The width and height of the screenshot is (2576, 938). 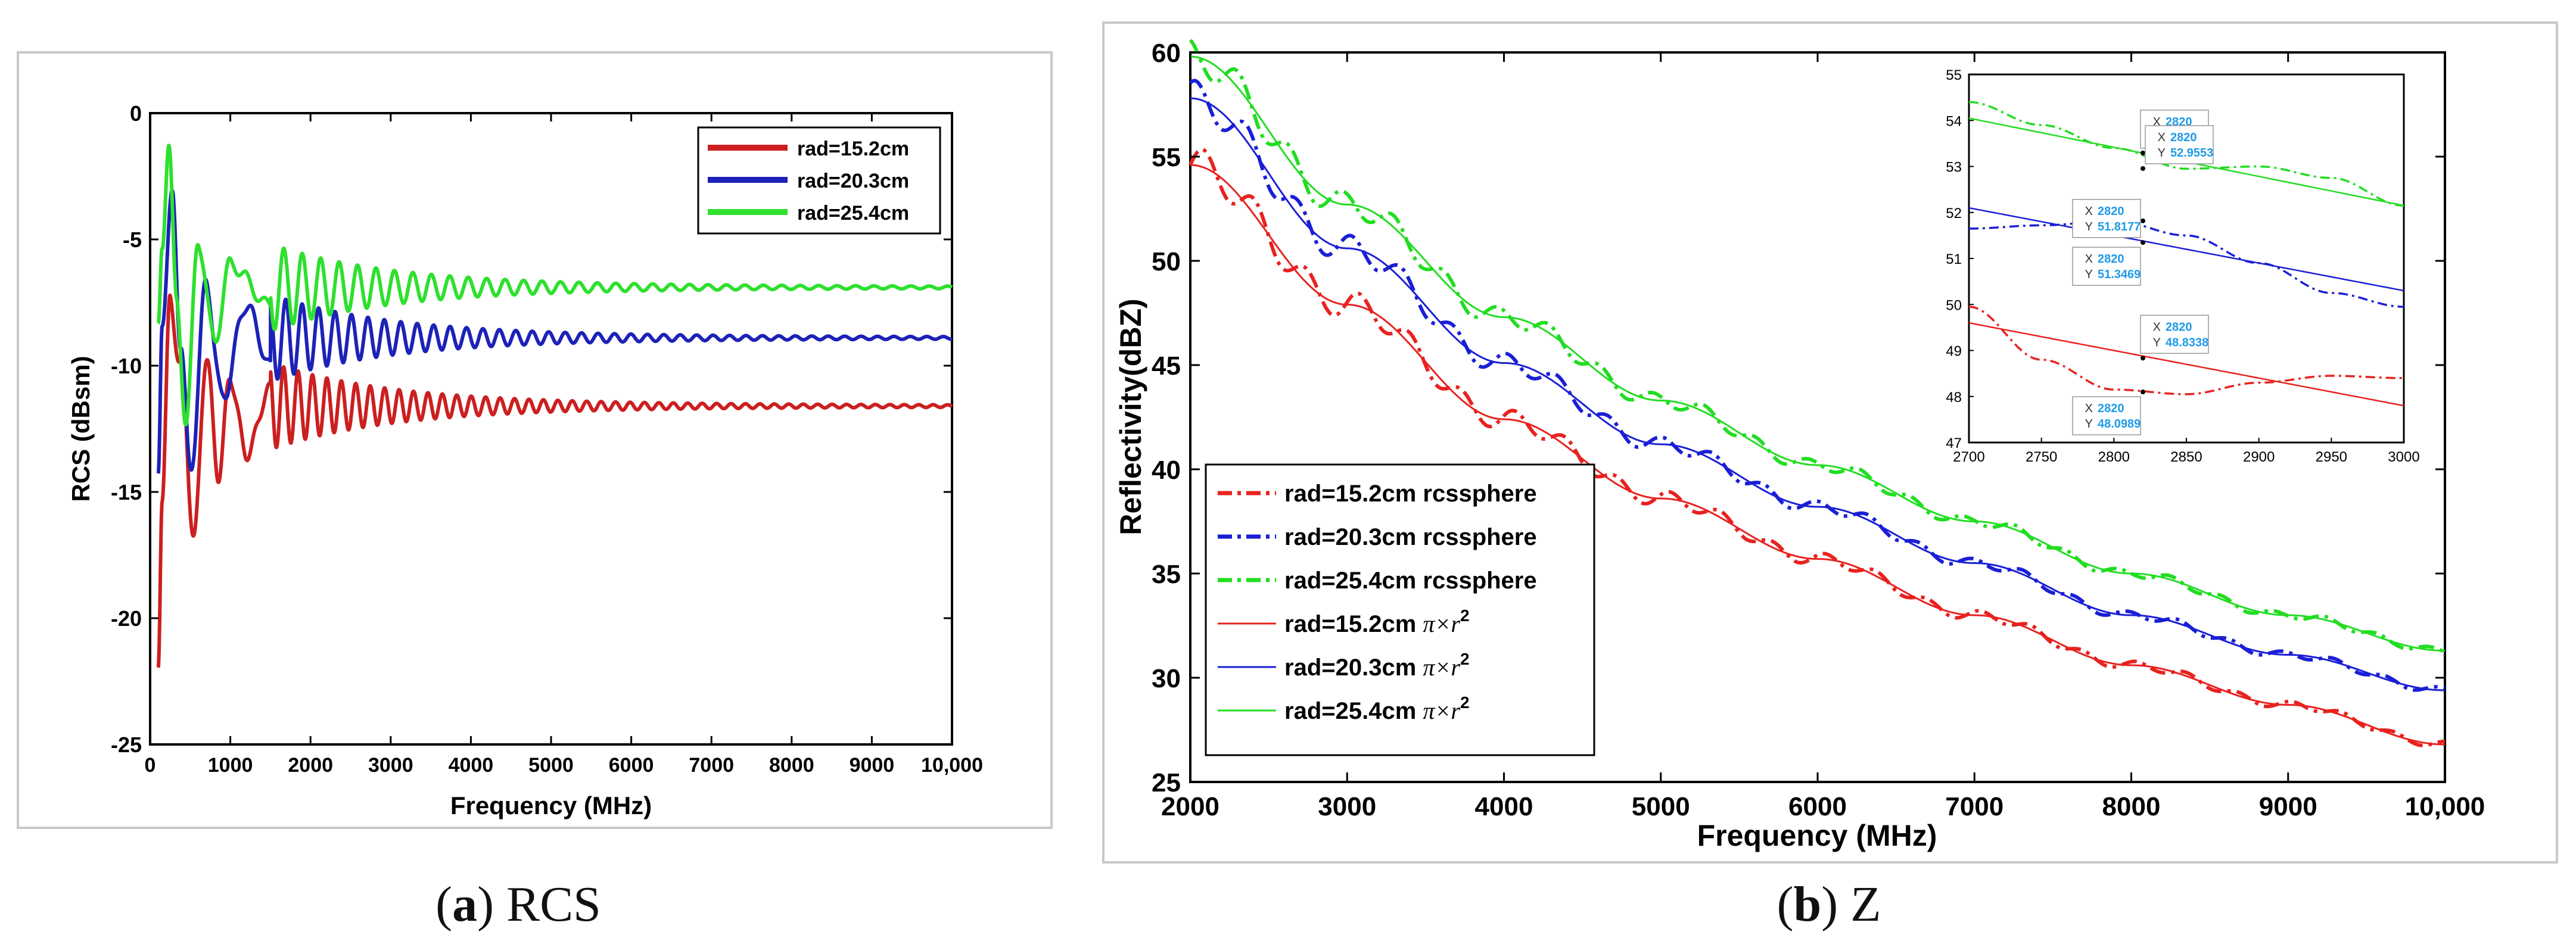 I want to click on caption-a-letter: a, so click(x=465, y=904).